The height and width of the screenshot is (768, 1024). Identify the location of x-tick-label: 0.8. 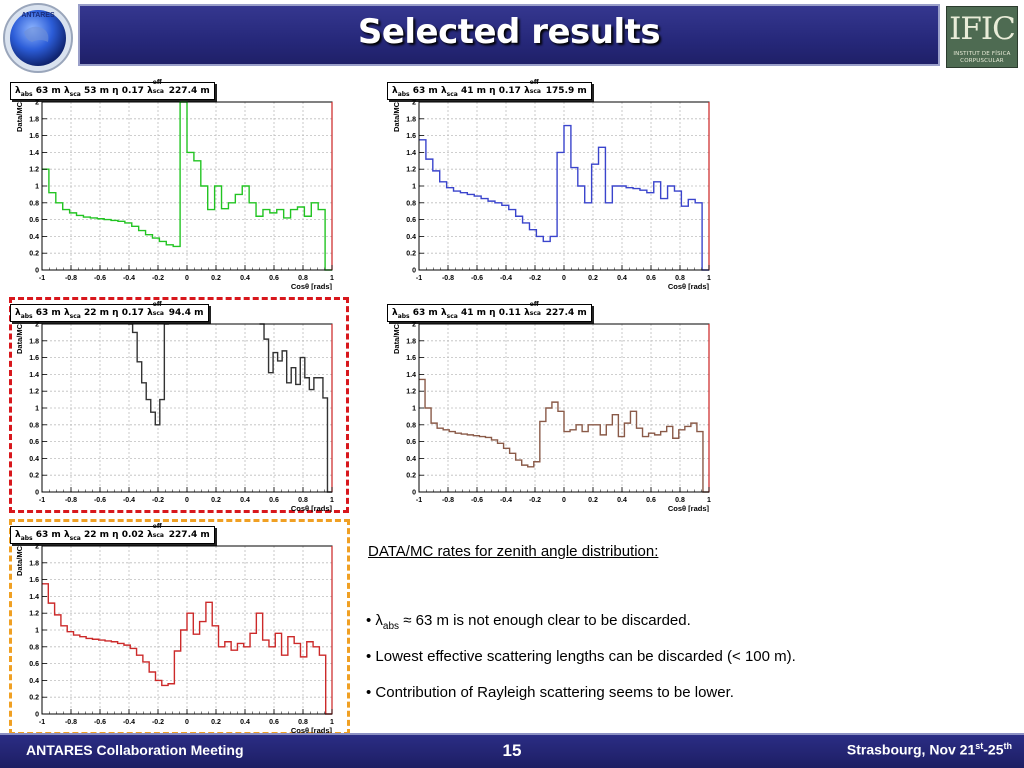
(680, 500).